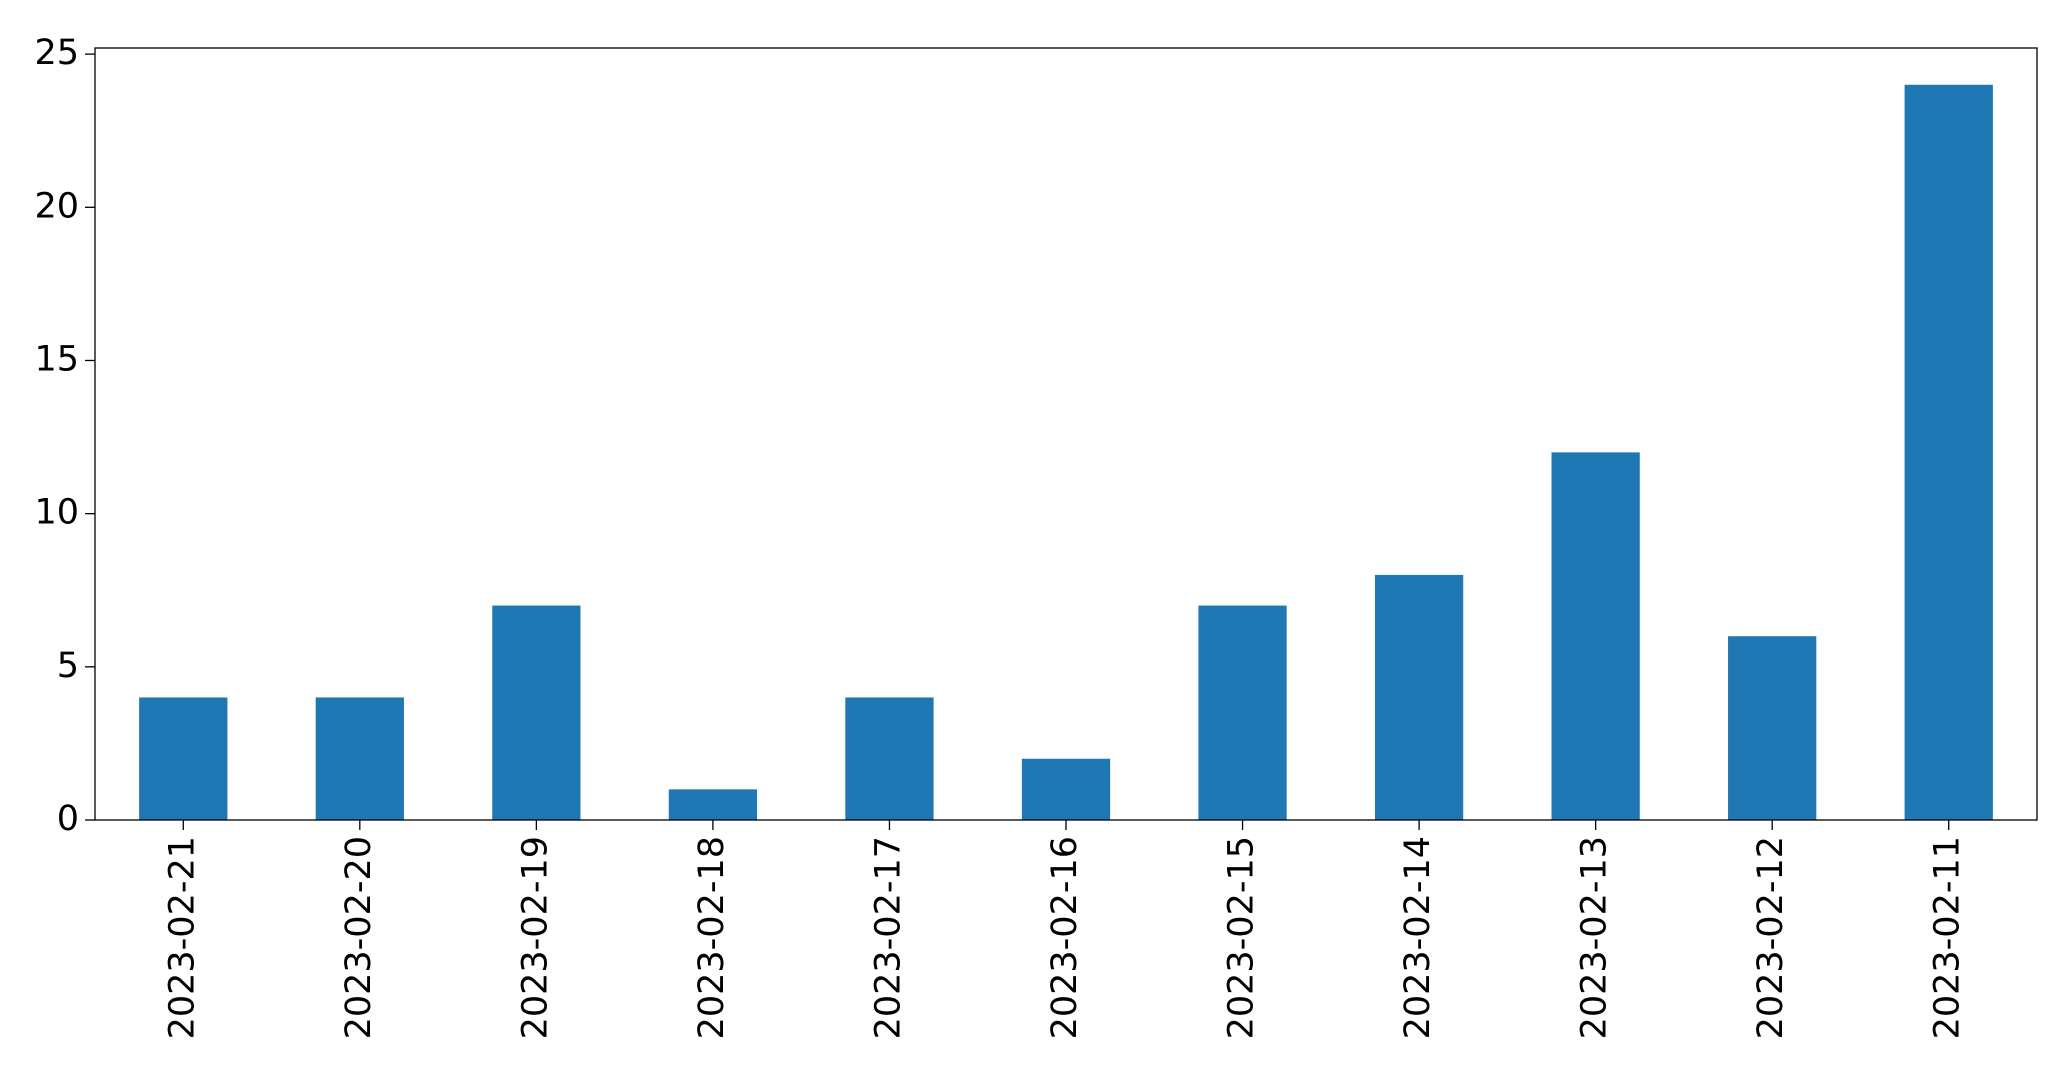 Image resolution: width=2071 pixels, height=1069 pixels. I want to click on x-tick-label: 2023-02-14, so click(1418, 937).